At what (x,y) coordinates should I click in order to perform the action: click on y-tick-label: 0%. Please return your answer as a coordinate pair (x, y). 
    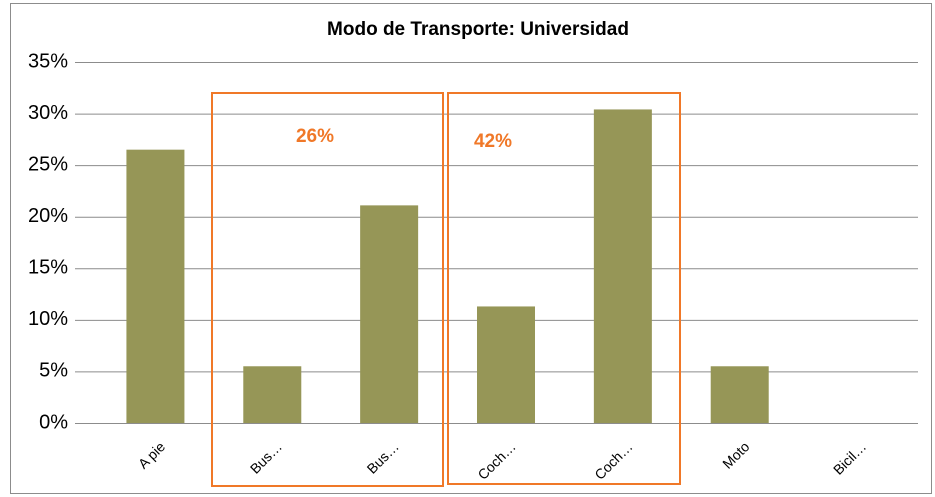
    Looking at the image, I should click on (53, 422).